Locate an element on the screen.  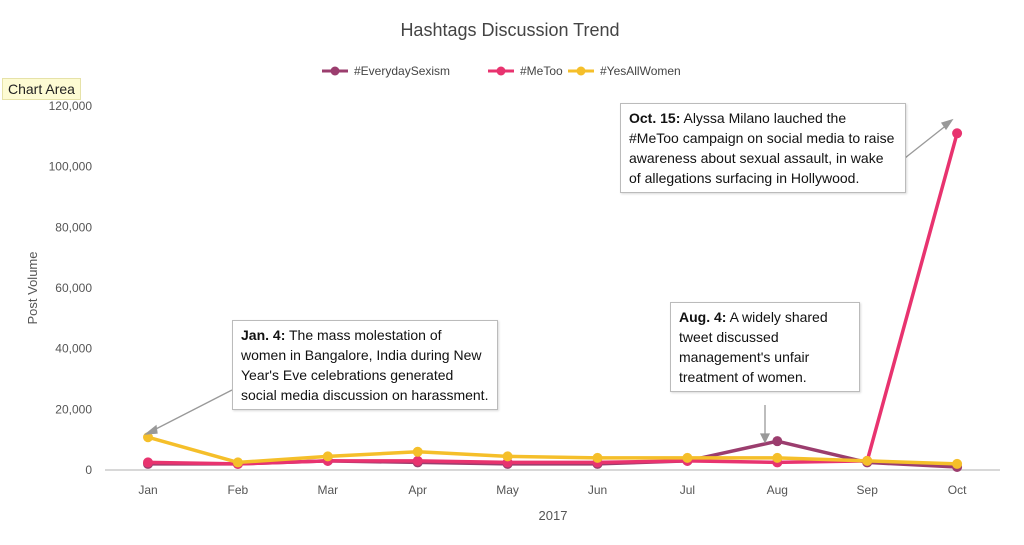
y-tick-label: 80,000 is located at coordinates (73, 227).